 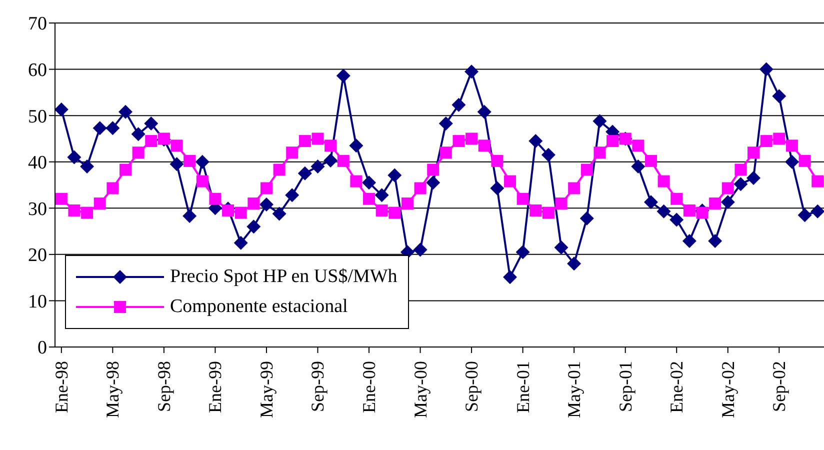 What do you see at coordinates (37, 209) in the screenshot?
I see `y-tick-label: 30` at bounding box center [37, 209].